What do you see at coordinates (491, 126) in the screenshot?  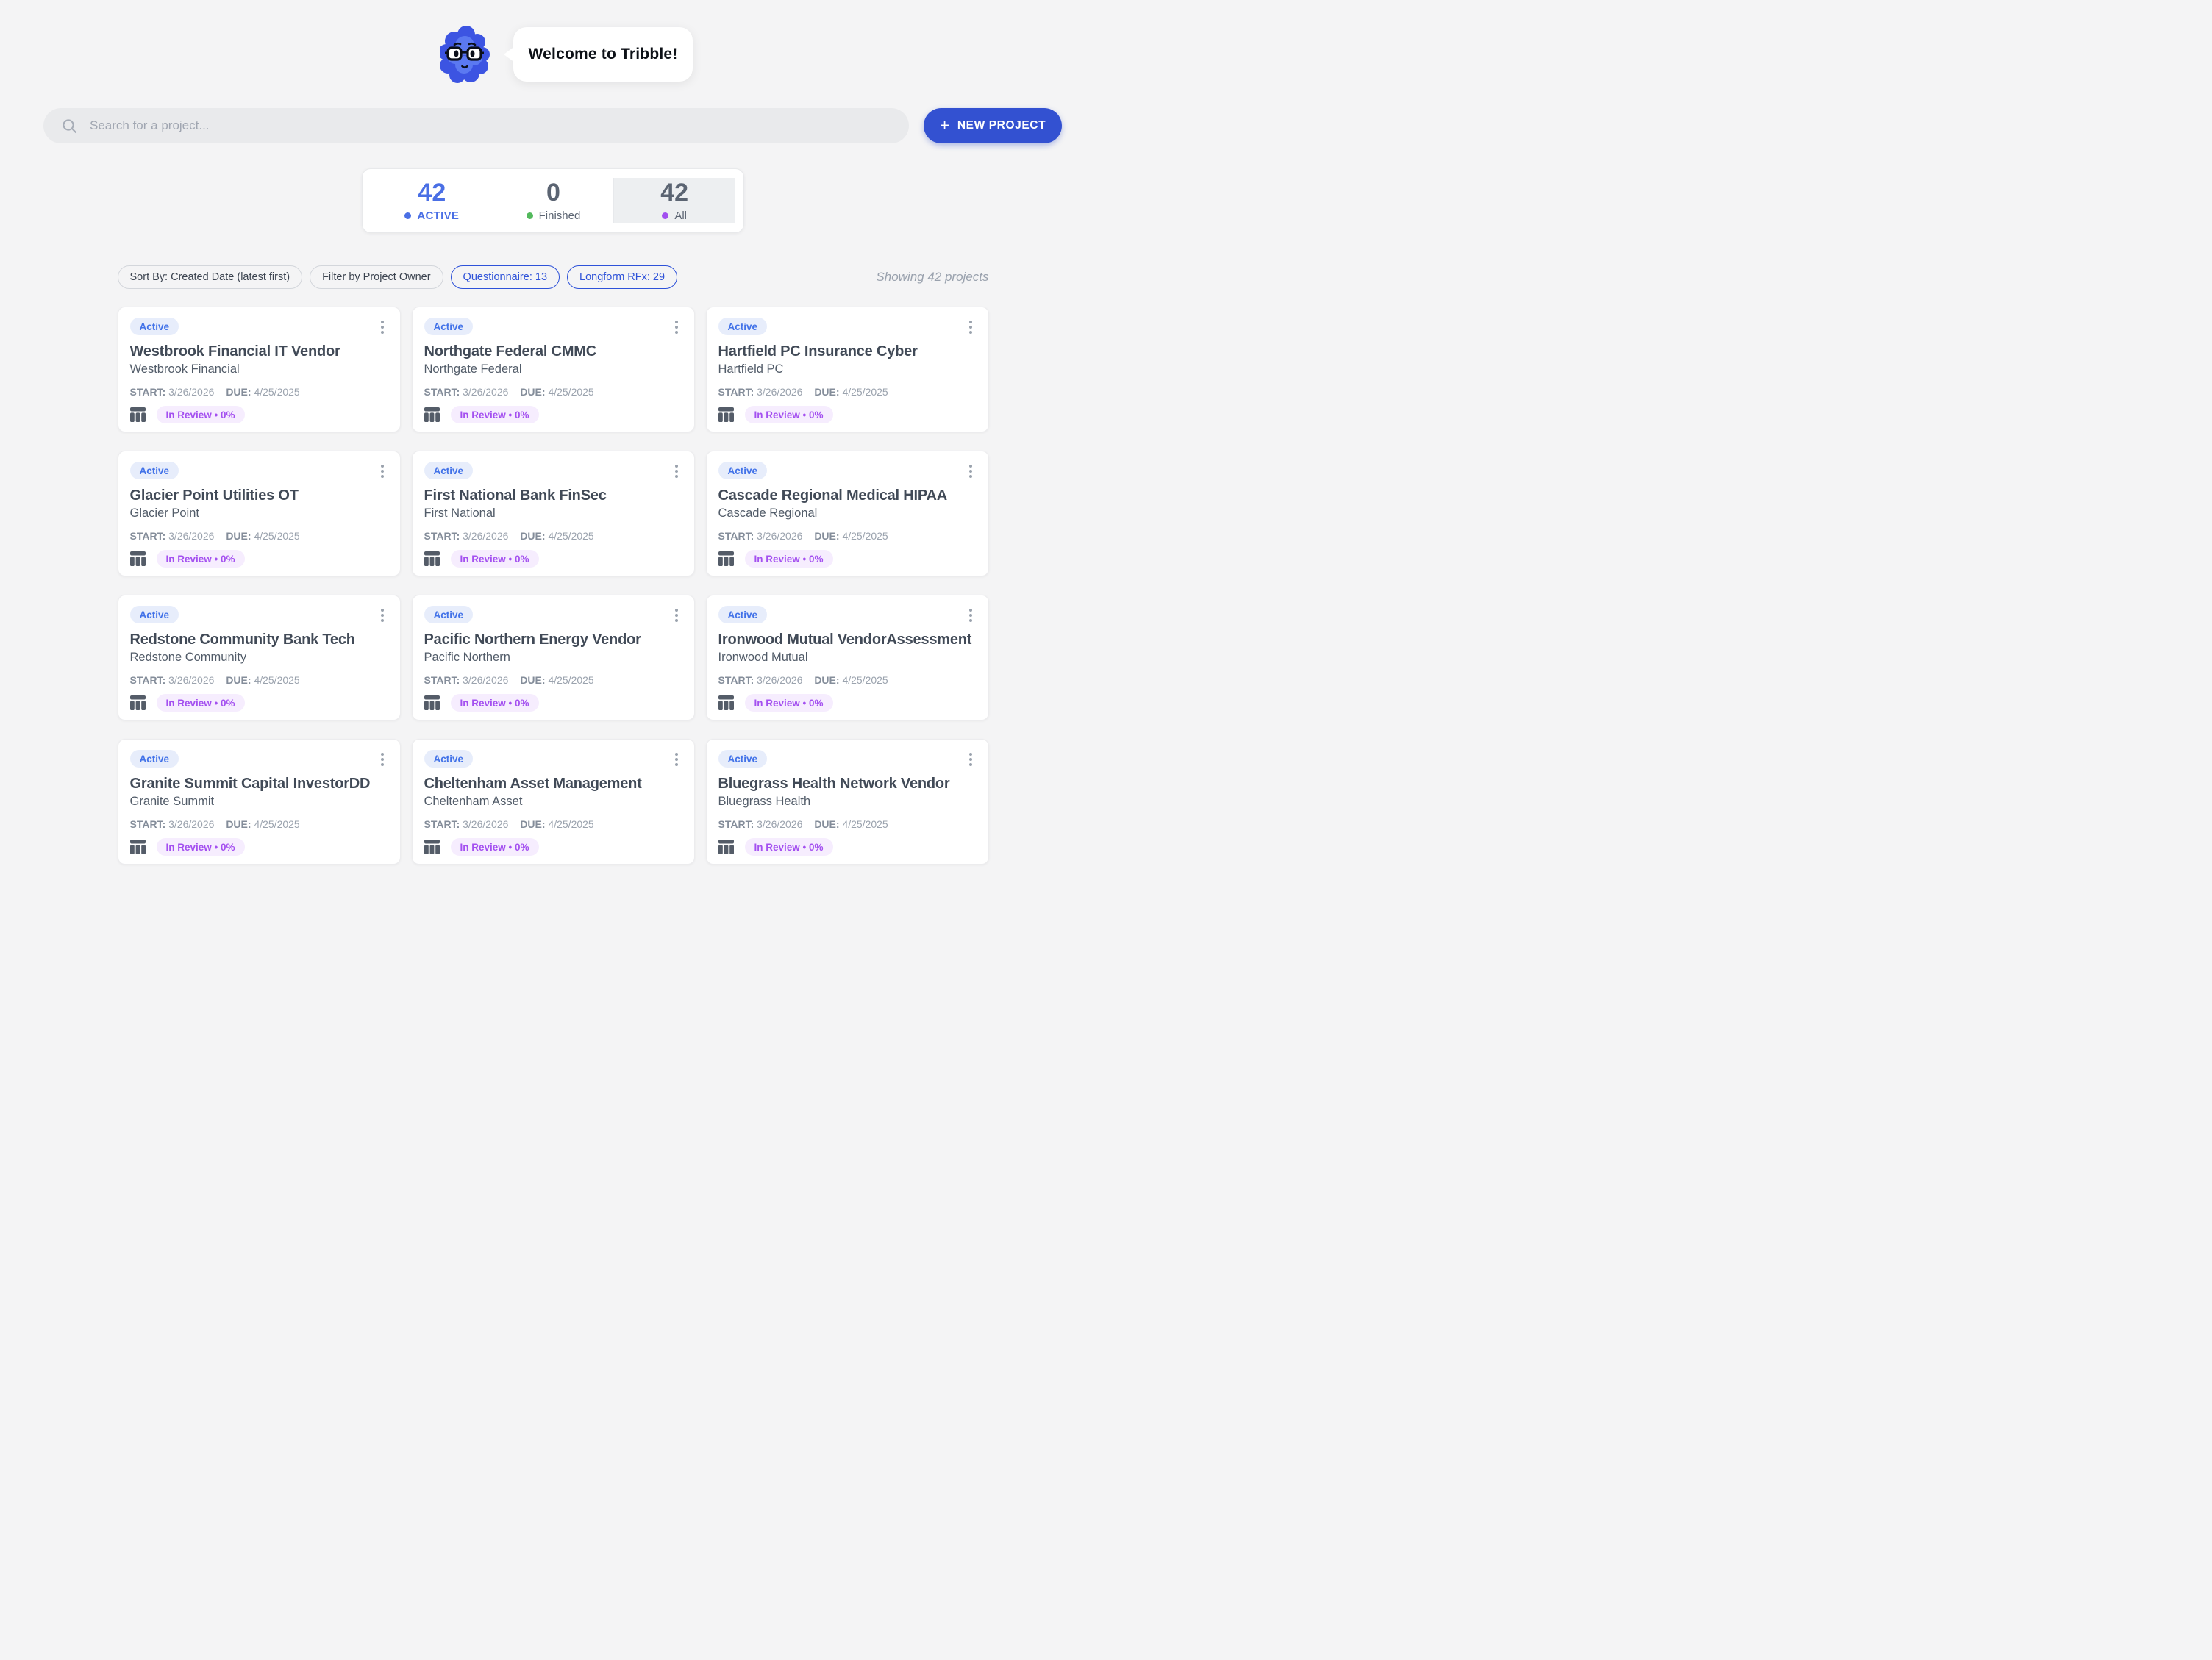 I see `search-input` at bounding box center [491, 126].